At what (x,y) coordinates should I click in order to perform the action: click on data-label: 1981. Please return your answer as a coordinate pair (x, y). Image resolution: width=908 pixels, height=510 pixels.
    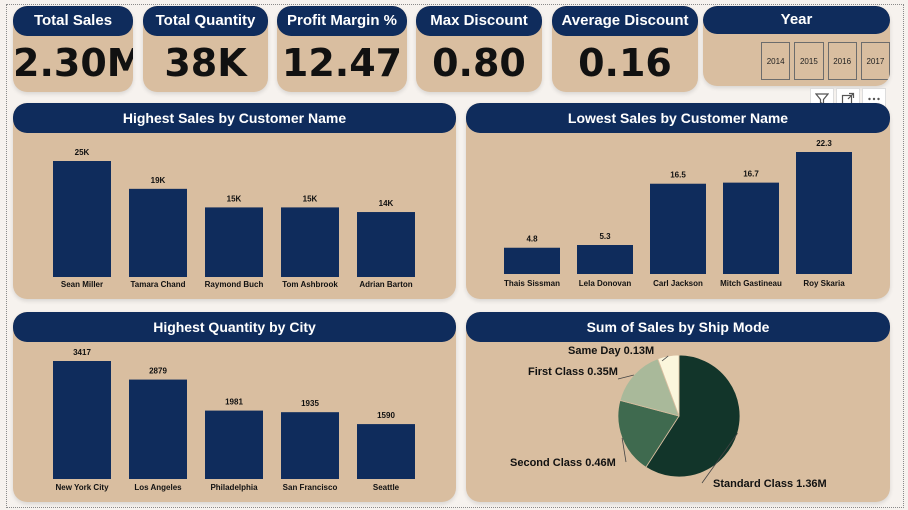
    Looking at the image, I should click on (234, 402).